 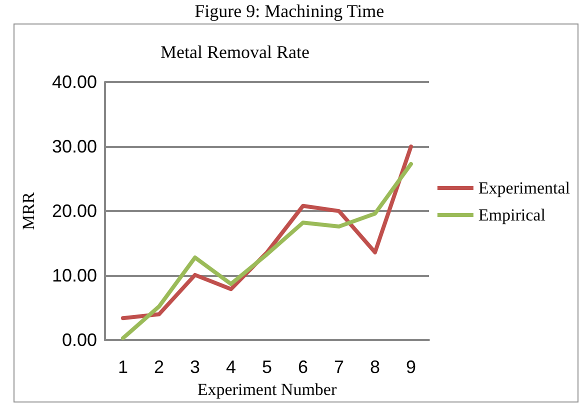 What do you see at coordinates (267, 389) in the screenshot?
I see `x-axis-title: Experiment Number` at bounding box center [267, 389].